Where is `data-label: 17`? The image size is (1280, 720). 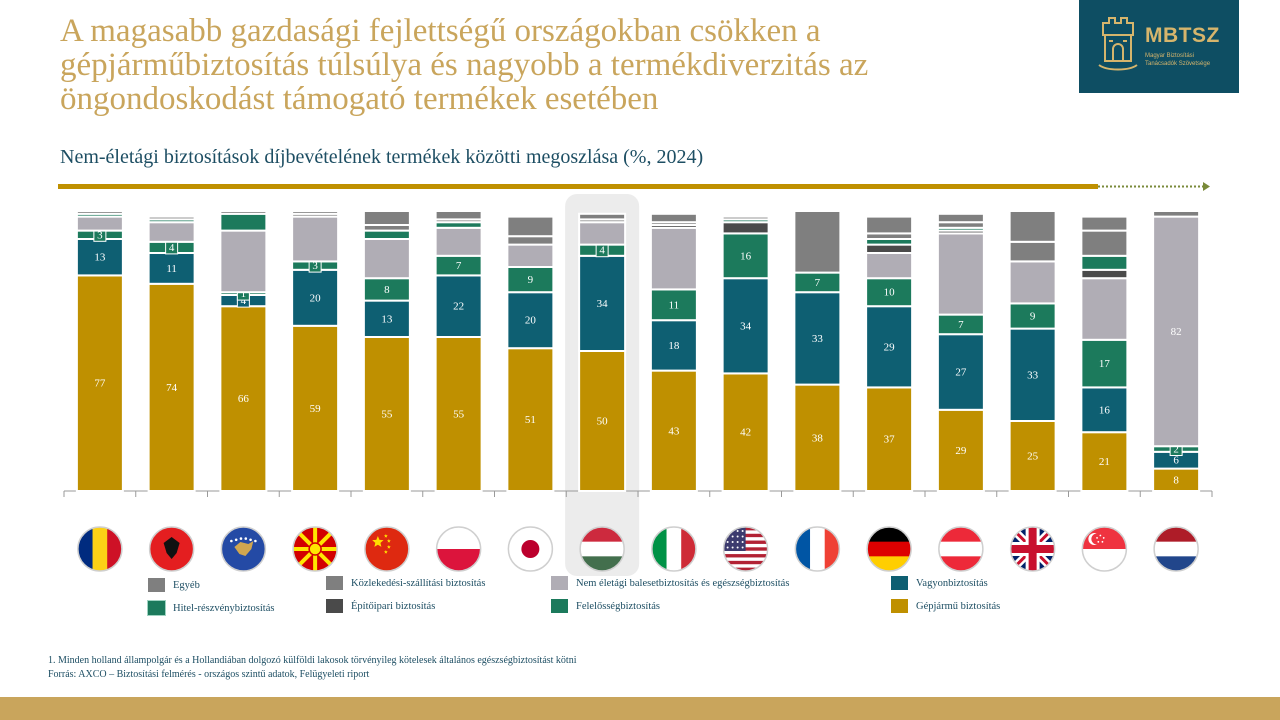
data-label: 17 is located at coordinates (1105, 364).